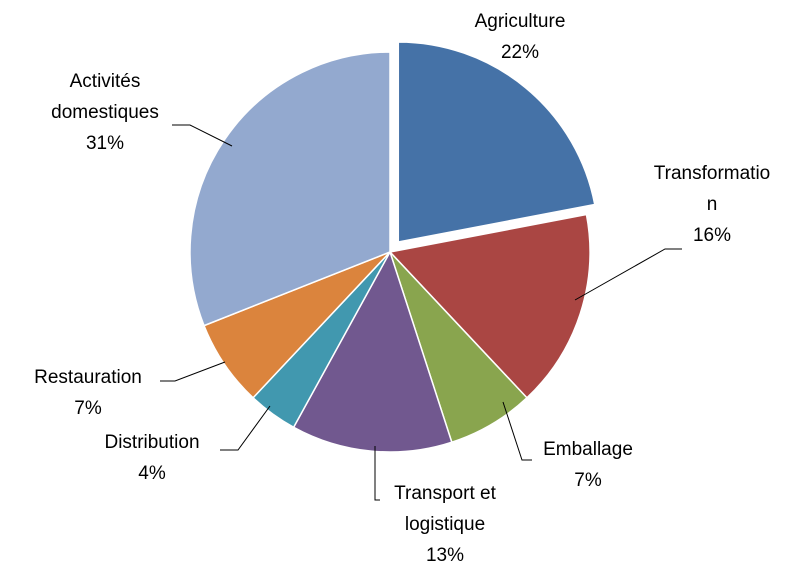 The image size is (803, 571). What do you see at coordinates (520, 21) in the screenshot?
I see `category-label: Agriculture` at bounding box center [520, 21].